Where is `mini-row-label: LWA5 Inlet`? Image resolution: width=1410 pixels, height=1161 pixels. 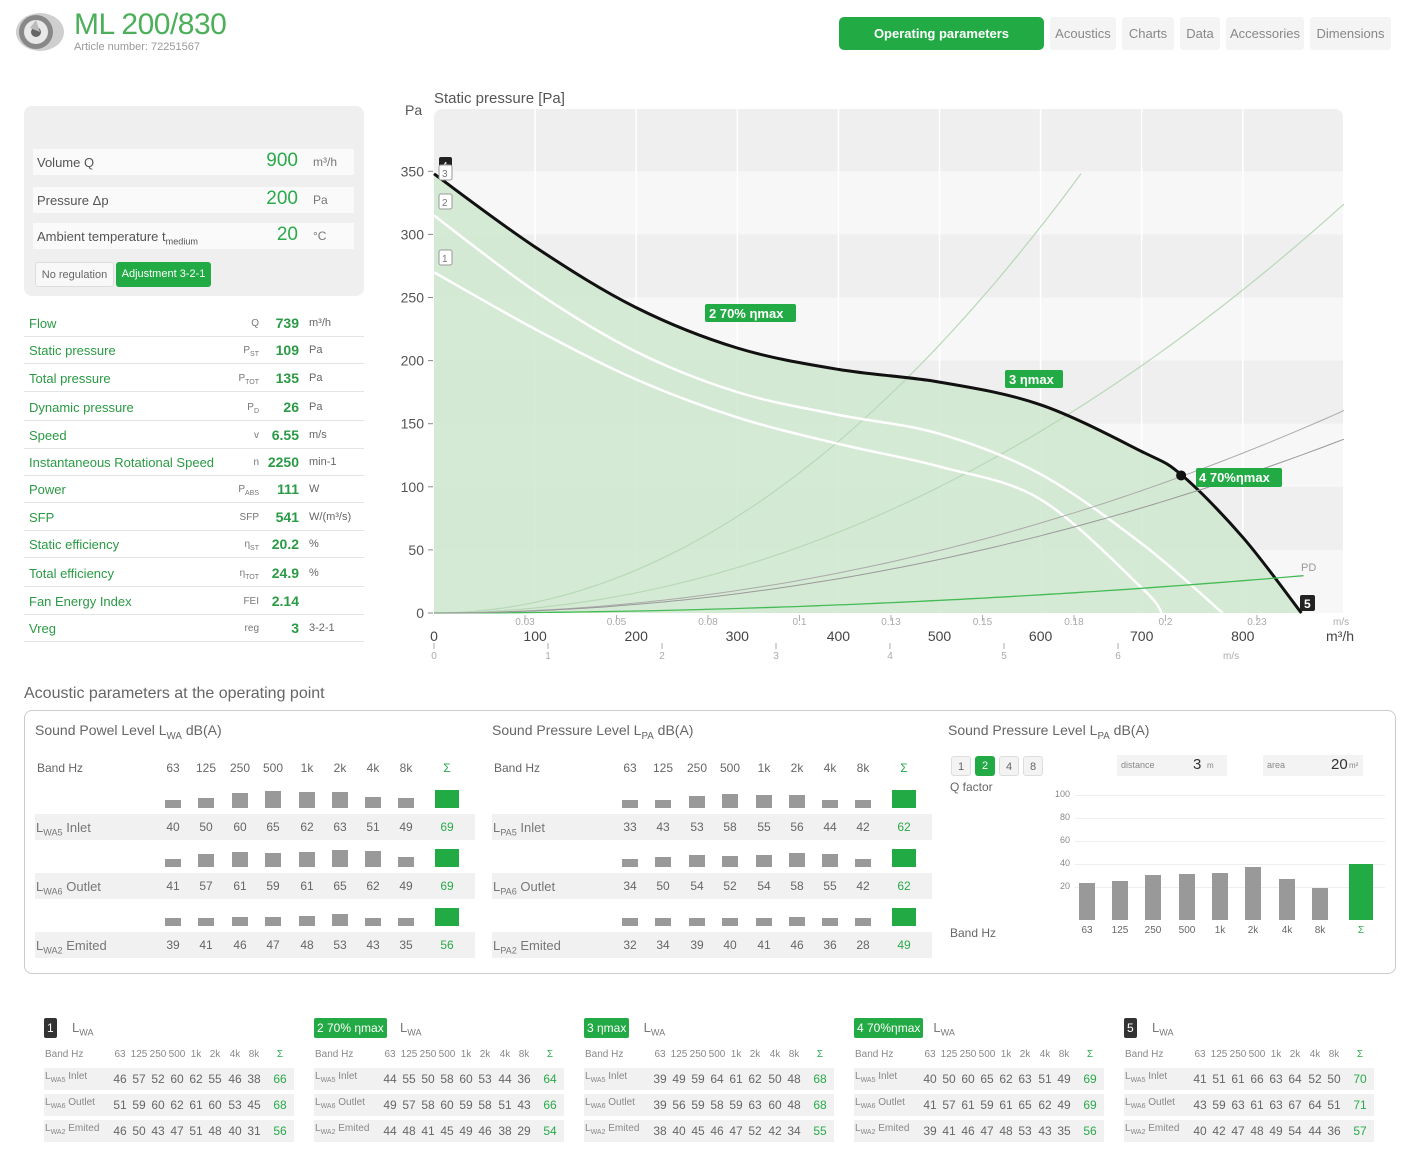 mini-row-label: LWA5 Inlet is located at coordinates (66, 1077).